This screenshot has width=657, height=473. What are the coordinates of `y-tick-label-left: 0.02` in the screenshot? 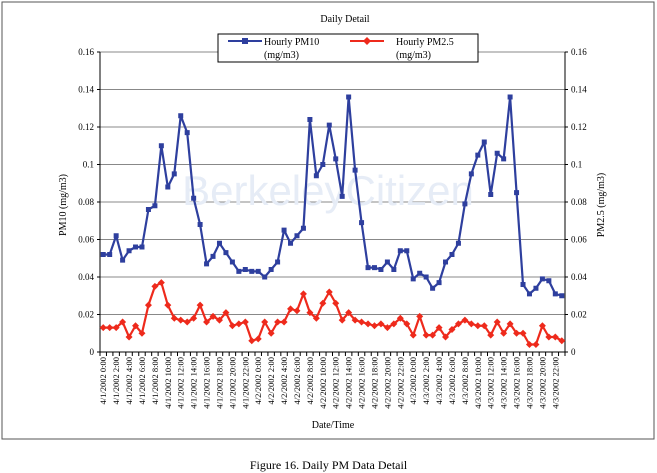 It's located at (86, 315).